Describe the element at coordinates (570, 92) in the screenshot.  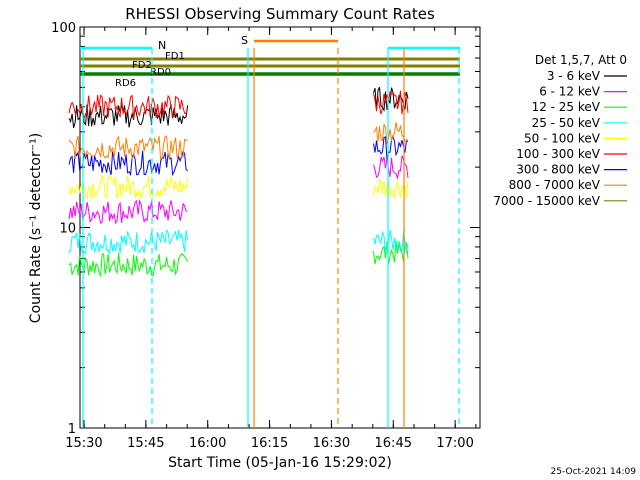
I see `legend-label: 6 - 12 keV` at that location.